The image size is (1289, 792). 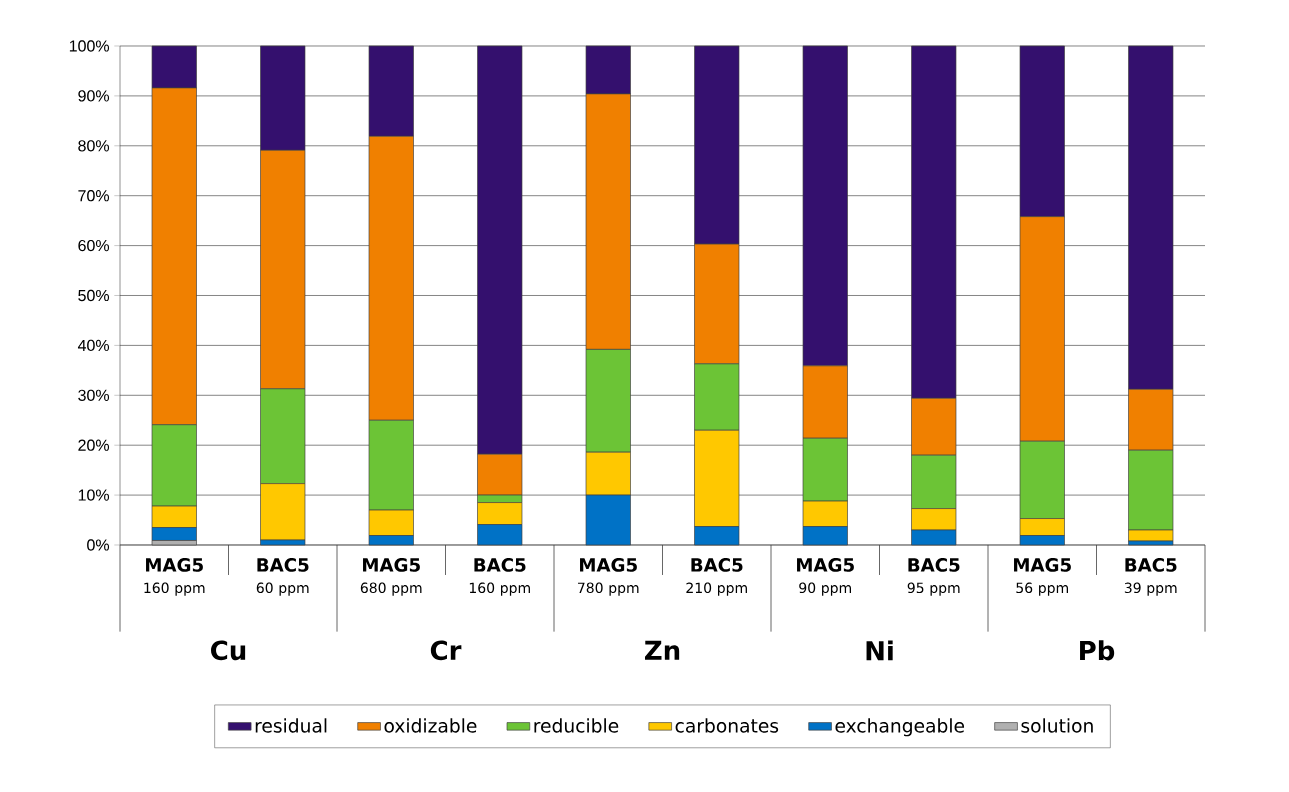 What do you see at coordinates (900, 727) in the screenshot?
I see `legend-label: exchangeable` at bounding box center [900, 727].